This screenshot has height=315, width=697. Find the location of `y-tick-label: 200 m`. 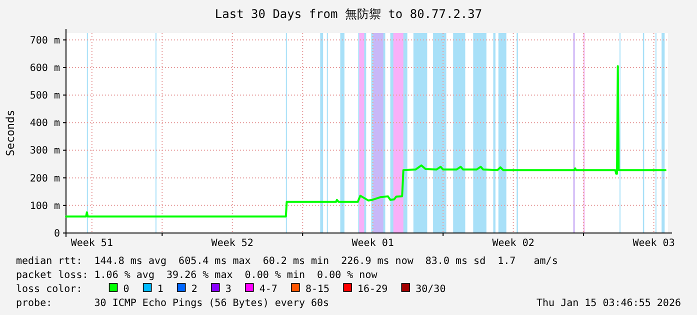

y-tick-label: 200 m is located at coordinates (45, 178).